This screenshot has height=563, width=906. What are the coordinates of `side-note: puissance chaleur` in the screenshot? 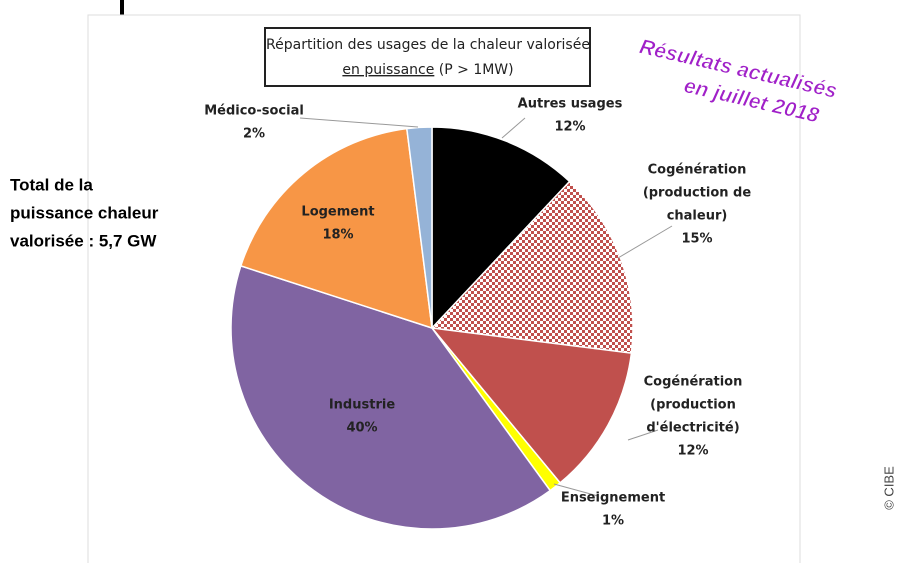 It's located at (84, 212).